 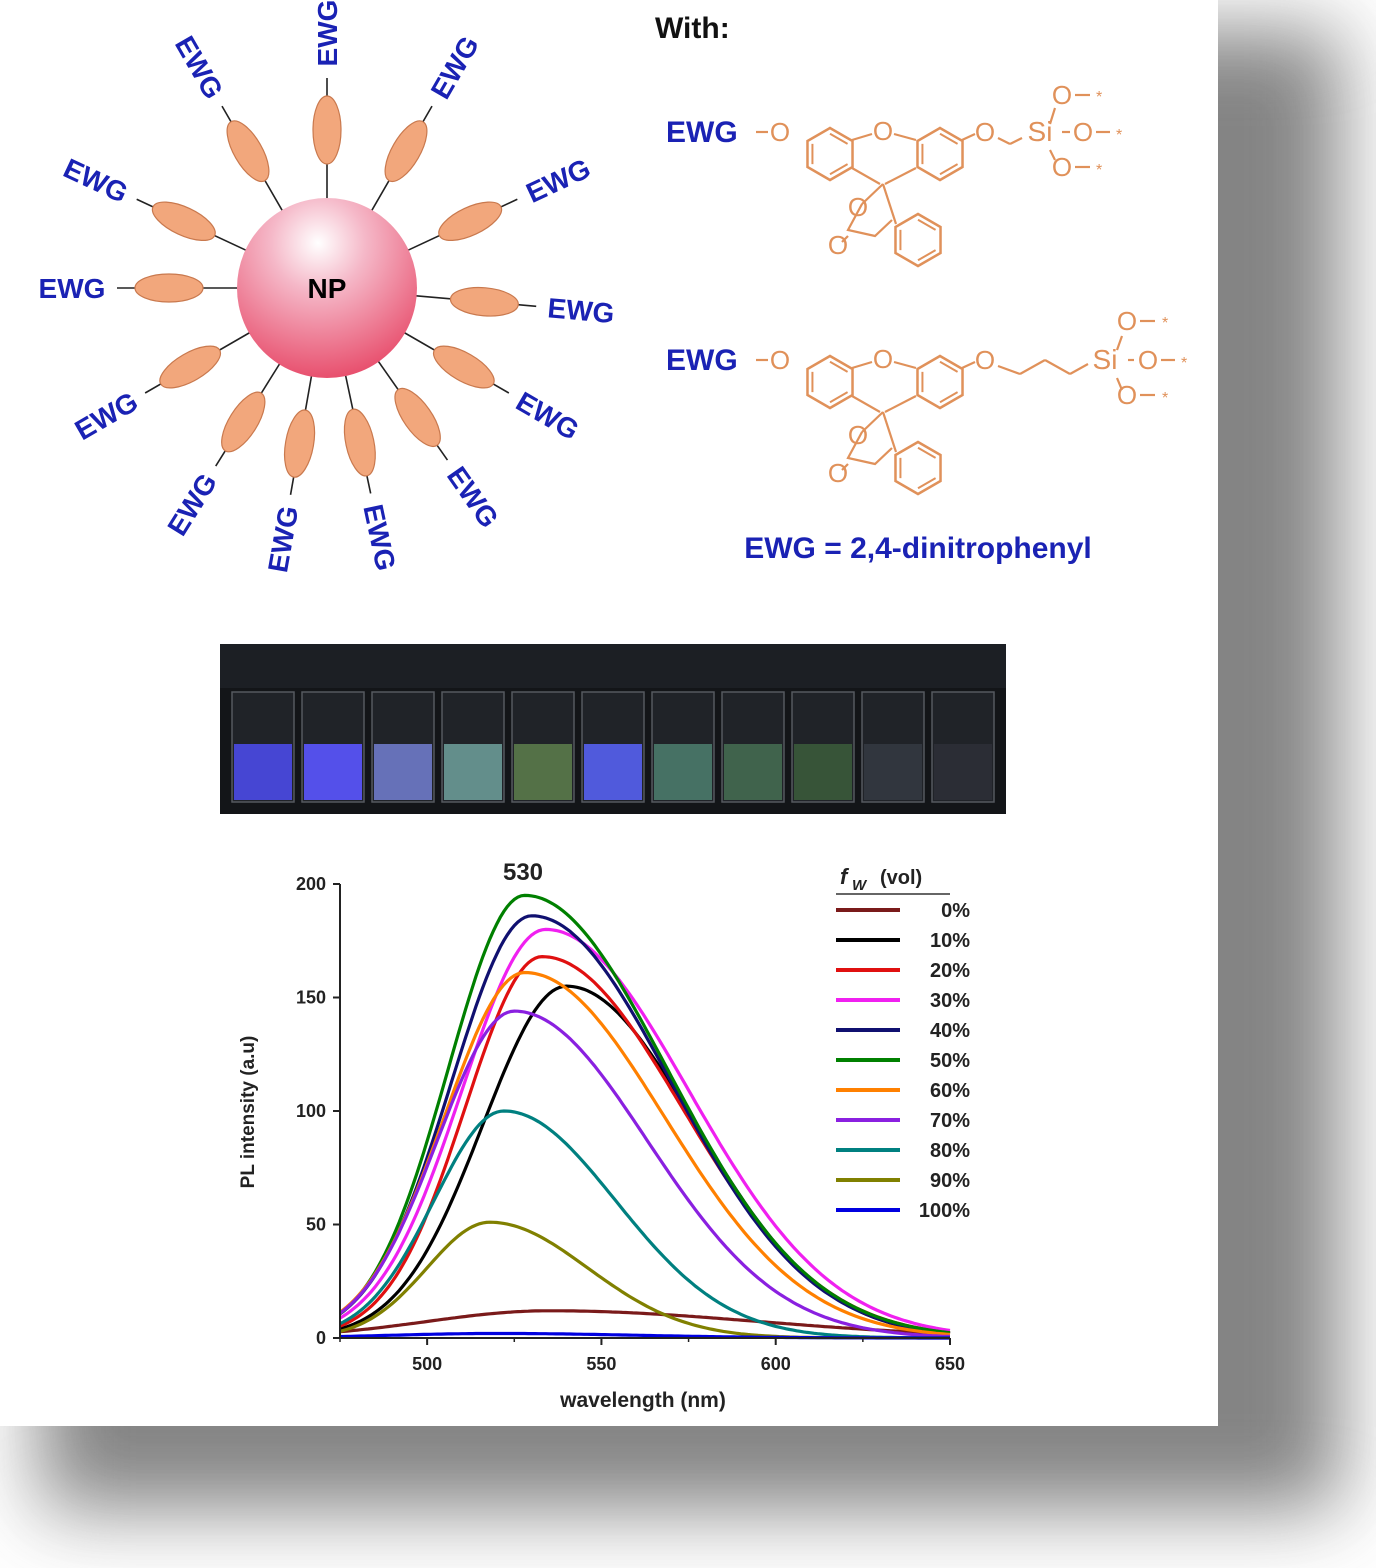 I want to click on y-axis-label: PL intensity (a.u), so click(x=248, y=1112).